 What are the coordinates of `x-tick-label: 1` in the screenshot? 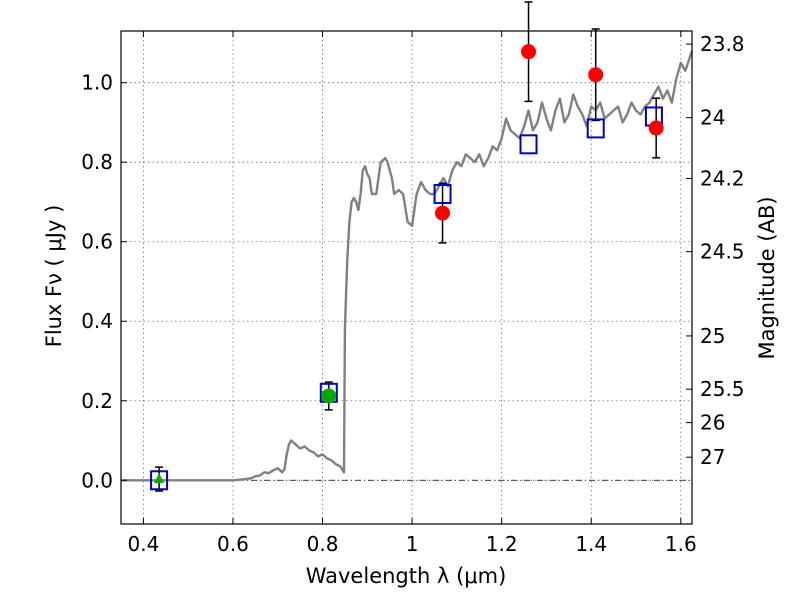 It's located at (412, 544).